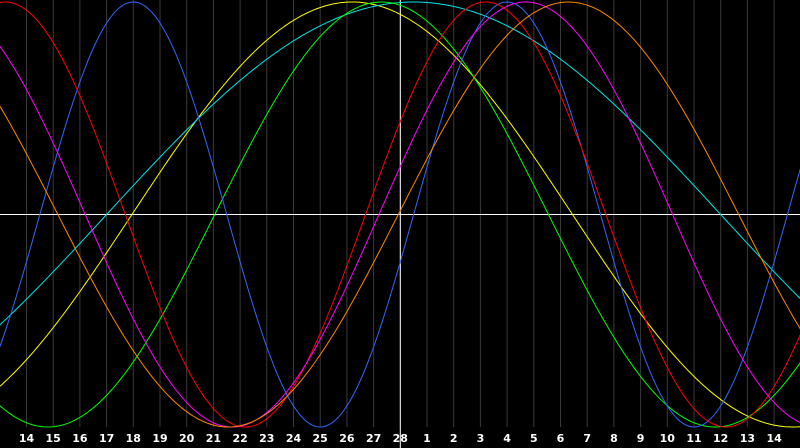  I want to click on x-tick-label: 25, so click(320, 438).